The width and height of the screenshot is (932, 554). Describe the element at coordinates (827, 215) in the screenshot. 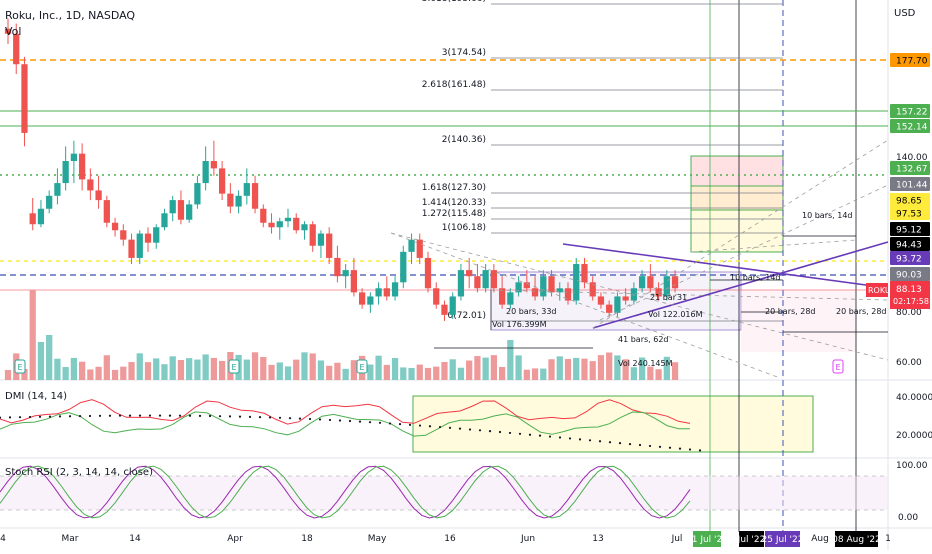

I see `measure-annotation: 10 bars, 14d` at that location.